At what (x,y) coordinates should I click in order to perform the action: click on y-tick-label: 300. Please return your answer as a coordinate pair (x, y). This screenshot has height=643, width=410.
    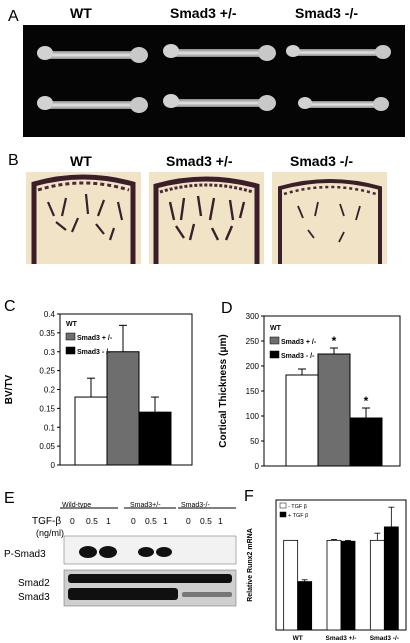
    Looking at the image, I should click on (253, 316).